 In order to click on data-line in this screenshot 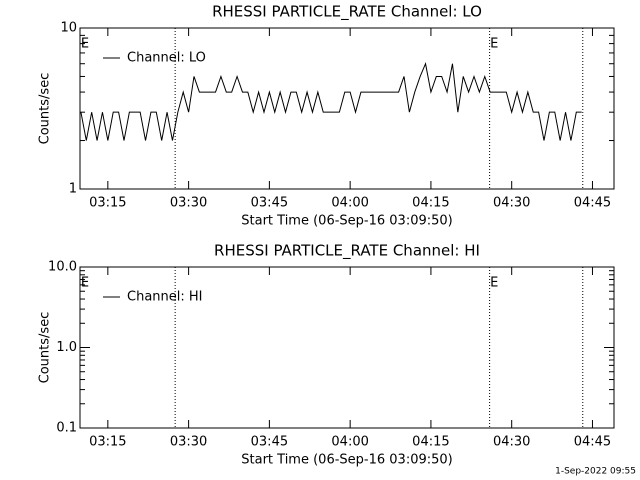, I will do `click(331, 101)`.